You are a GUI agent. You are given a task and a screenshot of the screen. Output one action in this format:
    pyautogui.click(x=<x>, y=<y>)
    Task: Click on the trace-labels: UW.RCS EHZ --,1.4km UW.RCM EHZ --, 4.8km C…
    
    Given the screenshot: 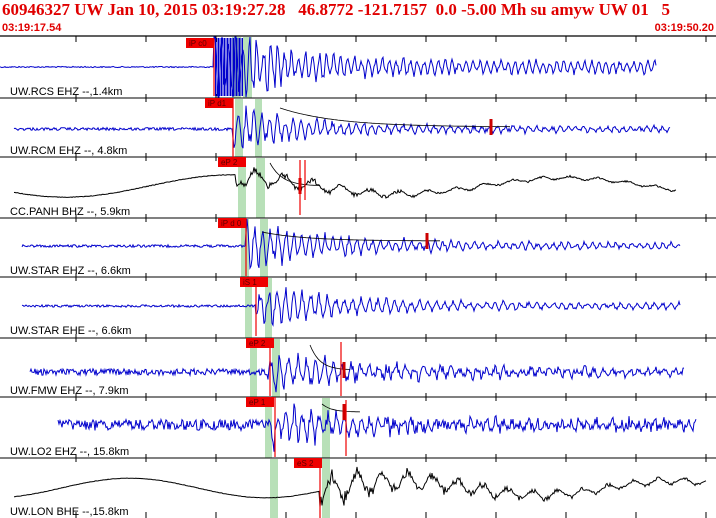 What is the action you would take?
    pyautogui.click(x=70, y=302)
    